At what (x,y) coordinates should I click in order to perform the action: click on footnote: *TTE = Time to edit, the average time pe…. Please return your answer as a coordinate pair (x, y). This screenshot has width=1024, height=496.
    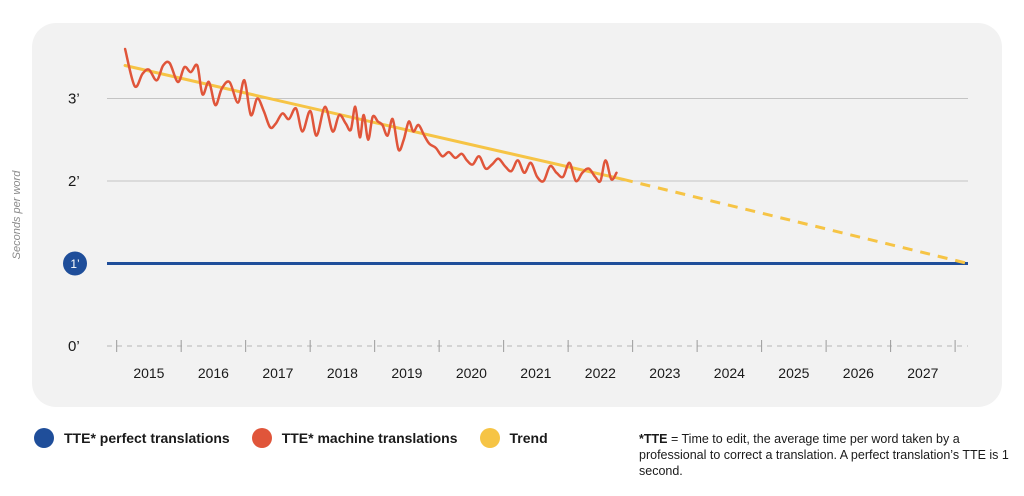
    Looking at the image, I should click on (829, 455).